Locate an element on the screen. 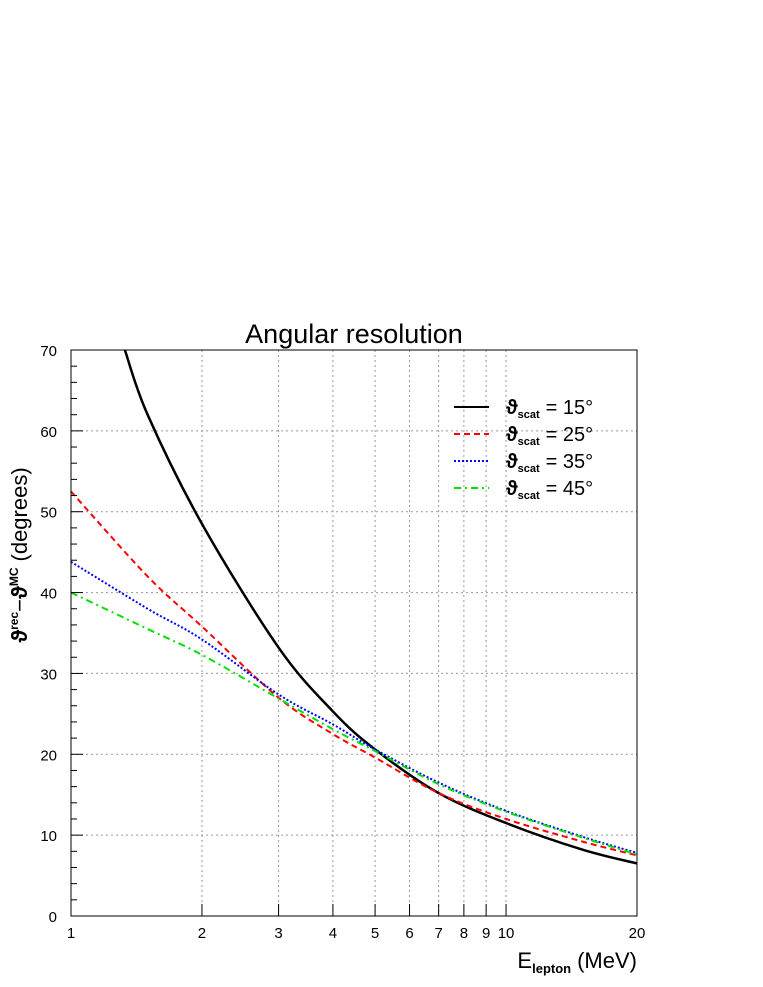 The height and width of the screenshot is (987, 763). legend: ϑscat = 15°ϑscat = 25°ϑscat = 35°ϑscat = 45° is located at coordinates (523, 449).